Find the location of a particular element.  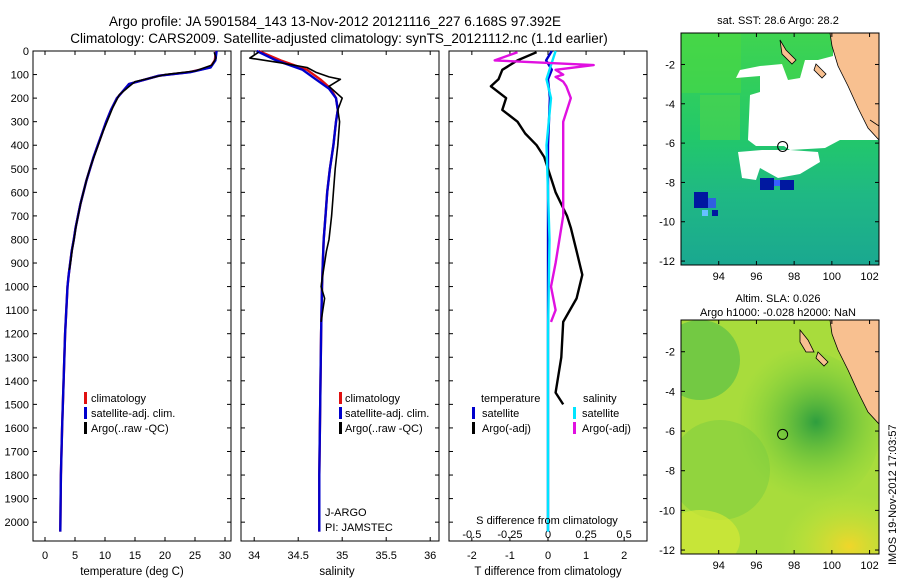

sla-map-subtitle: Argo h1000: -0.028 h2000: NaN is located at coordinates (778, 313).